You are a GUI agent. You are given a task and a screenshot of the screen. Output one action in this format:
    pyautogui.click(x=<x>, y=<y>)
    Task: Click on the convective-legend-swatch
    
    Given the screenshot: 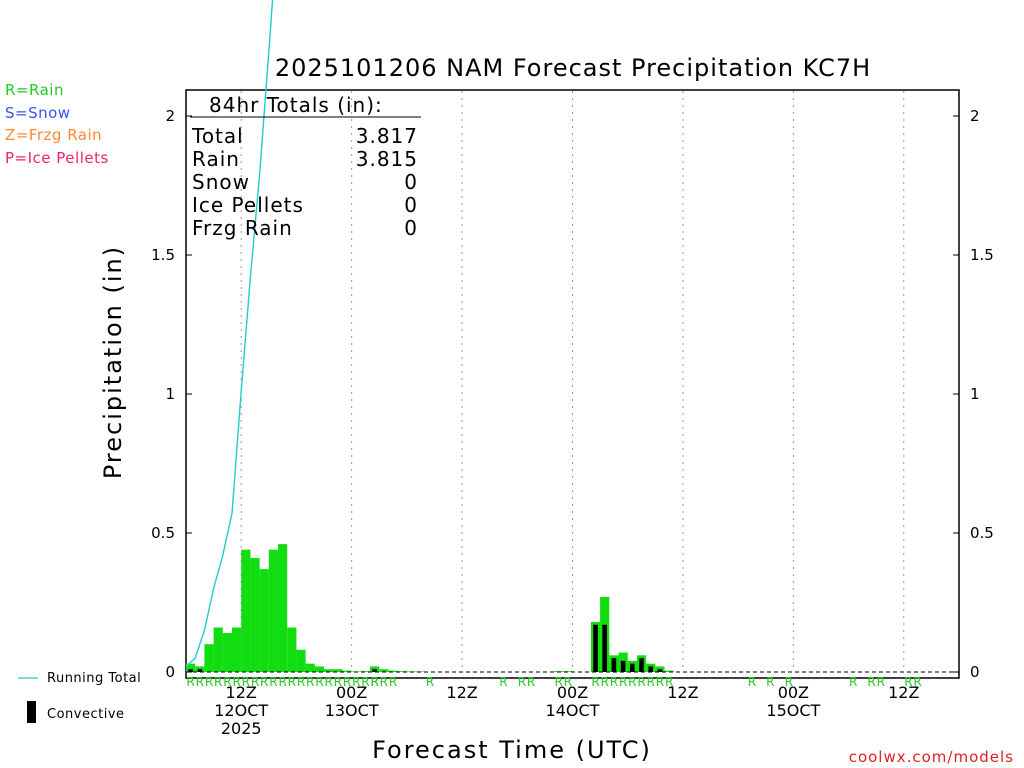 What is the action you would take?
    pyautogui.click(x=31, y=712)
    